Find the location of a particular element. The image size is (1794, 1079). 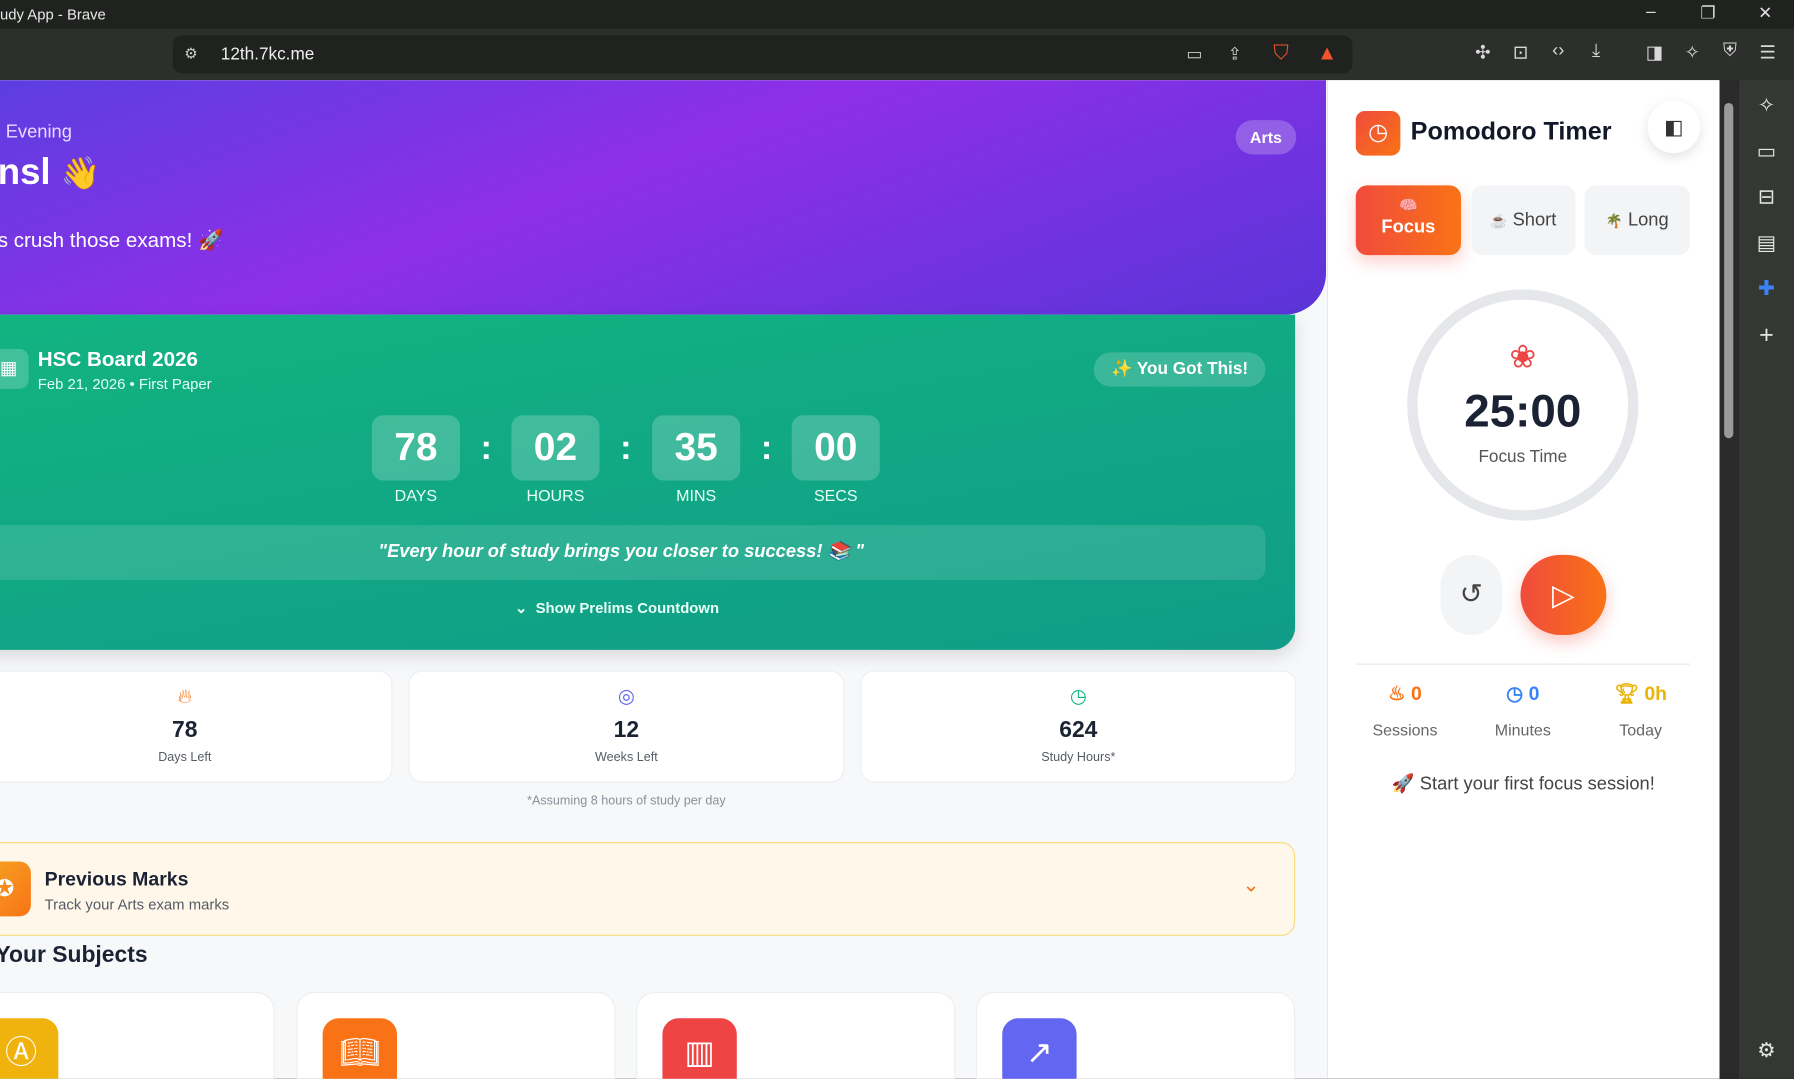

reset-button: ↺ is located at coordinates (1471, 594).